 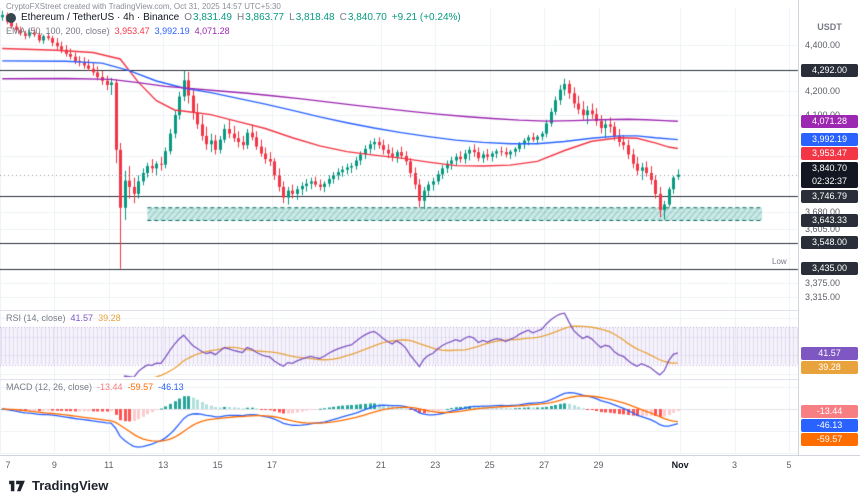 I want to click on last-price-badge: 3,840.70 02:32:37, so click(x=829, y=174).